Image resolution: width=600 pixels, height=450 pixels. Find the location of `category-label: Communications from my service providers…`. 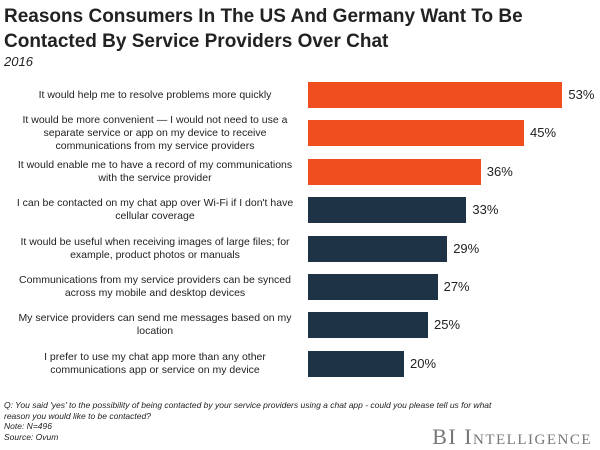

category-label: Communications from my service providers… is located at coordinates (155, 286).